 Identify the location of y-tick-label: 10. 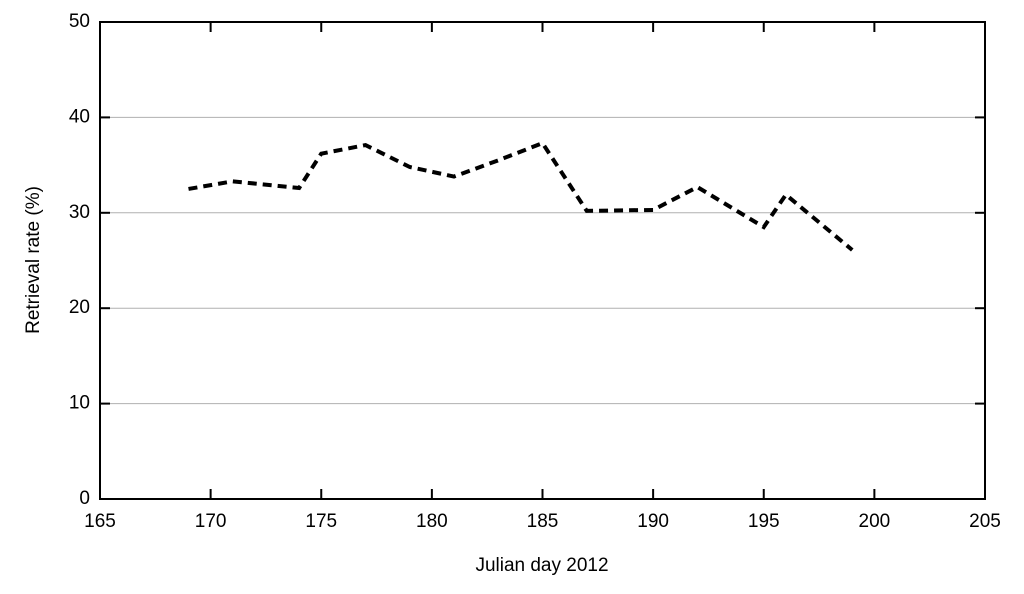
(79, 403).